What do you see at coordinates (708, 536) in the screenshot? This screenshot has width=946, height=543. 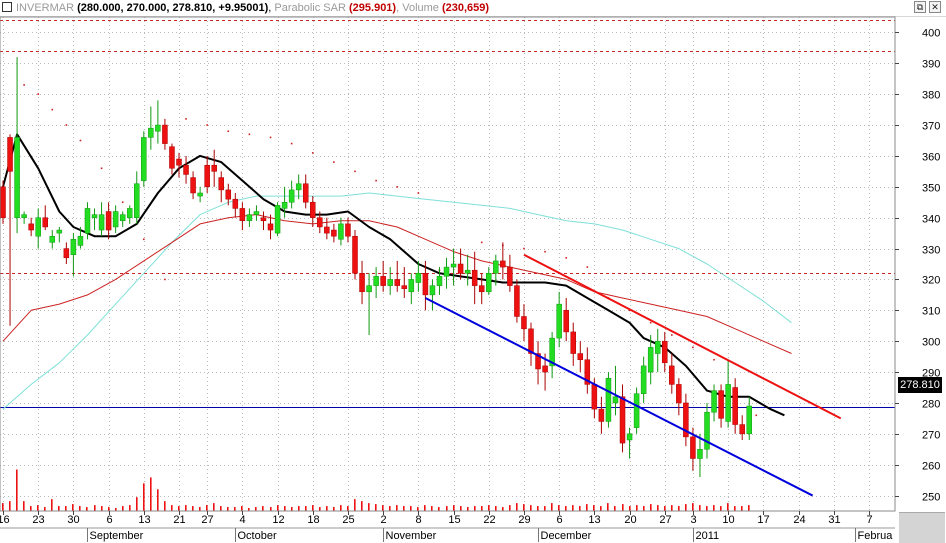 I see `month-label: 2011` at bounding box center [708, 536].